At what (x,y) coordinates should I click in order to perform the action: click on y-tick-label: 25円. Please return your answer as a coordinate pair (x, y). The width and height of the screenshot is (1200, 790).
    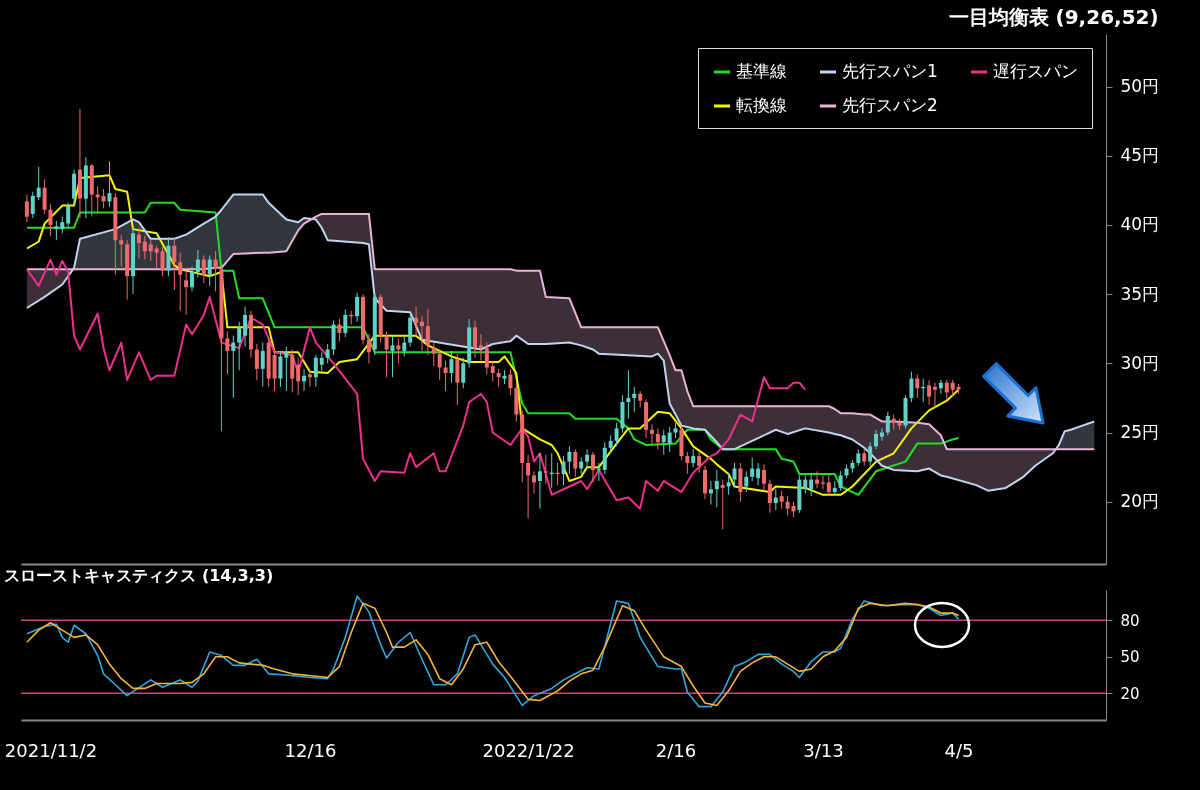
    Looking at the image, I should click on (1140, 432).